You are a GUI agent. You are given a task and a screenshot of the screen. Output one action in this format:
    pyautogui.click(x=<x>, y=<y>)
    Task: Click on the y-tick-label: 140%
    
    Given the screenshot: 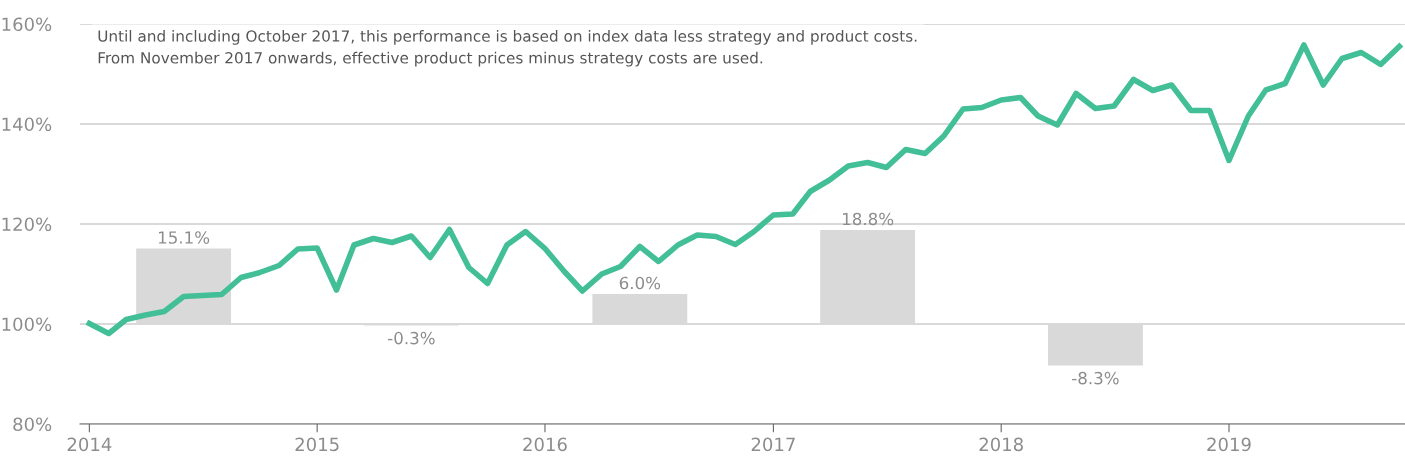 What is the action you would take?
    pyautogui.click(x=27, y=124)
    